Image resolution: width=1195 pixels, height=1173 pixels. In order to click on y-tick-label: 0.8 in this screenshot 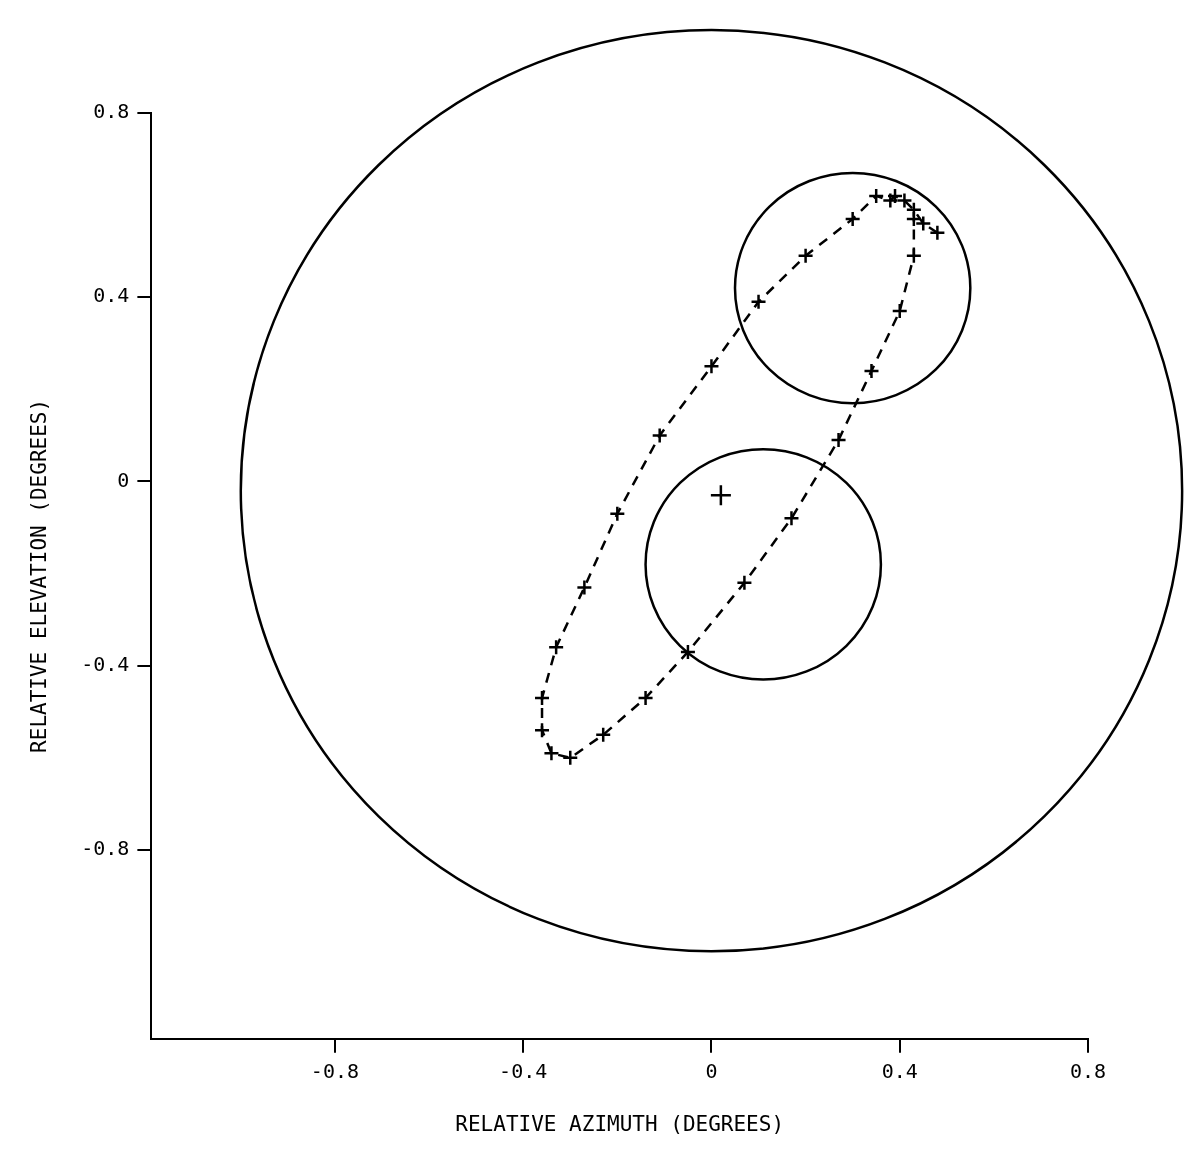, I will do `click(111, 111)`.